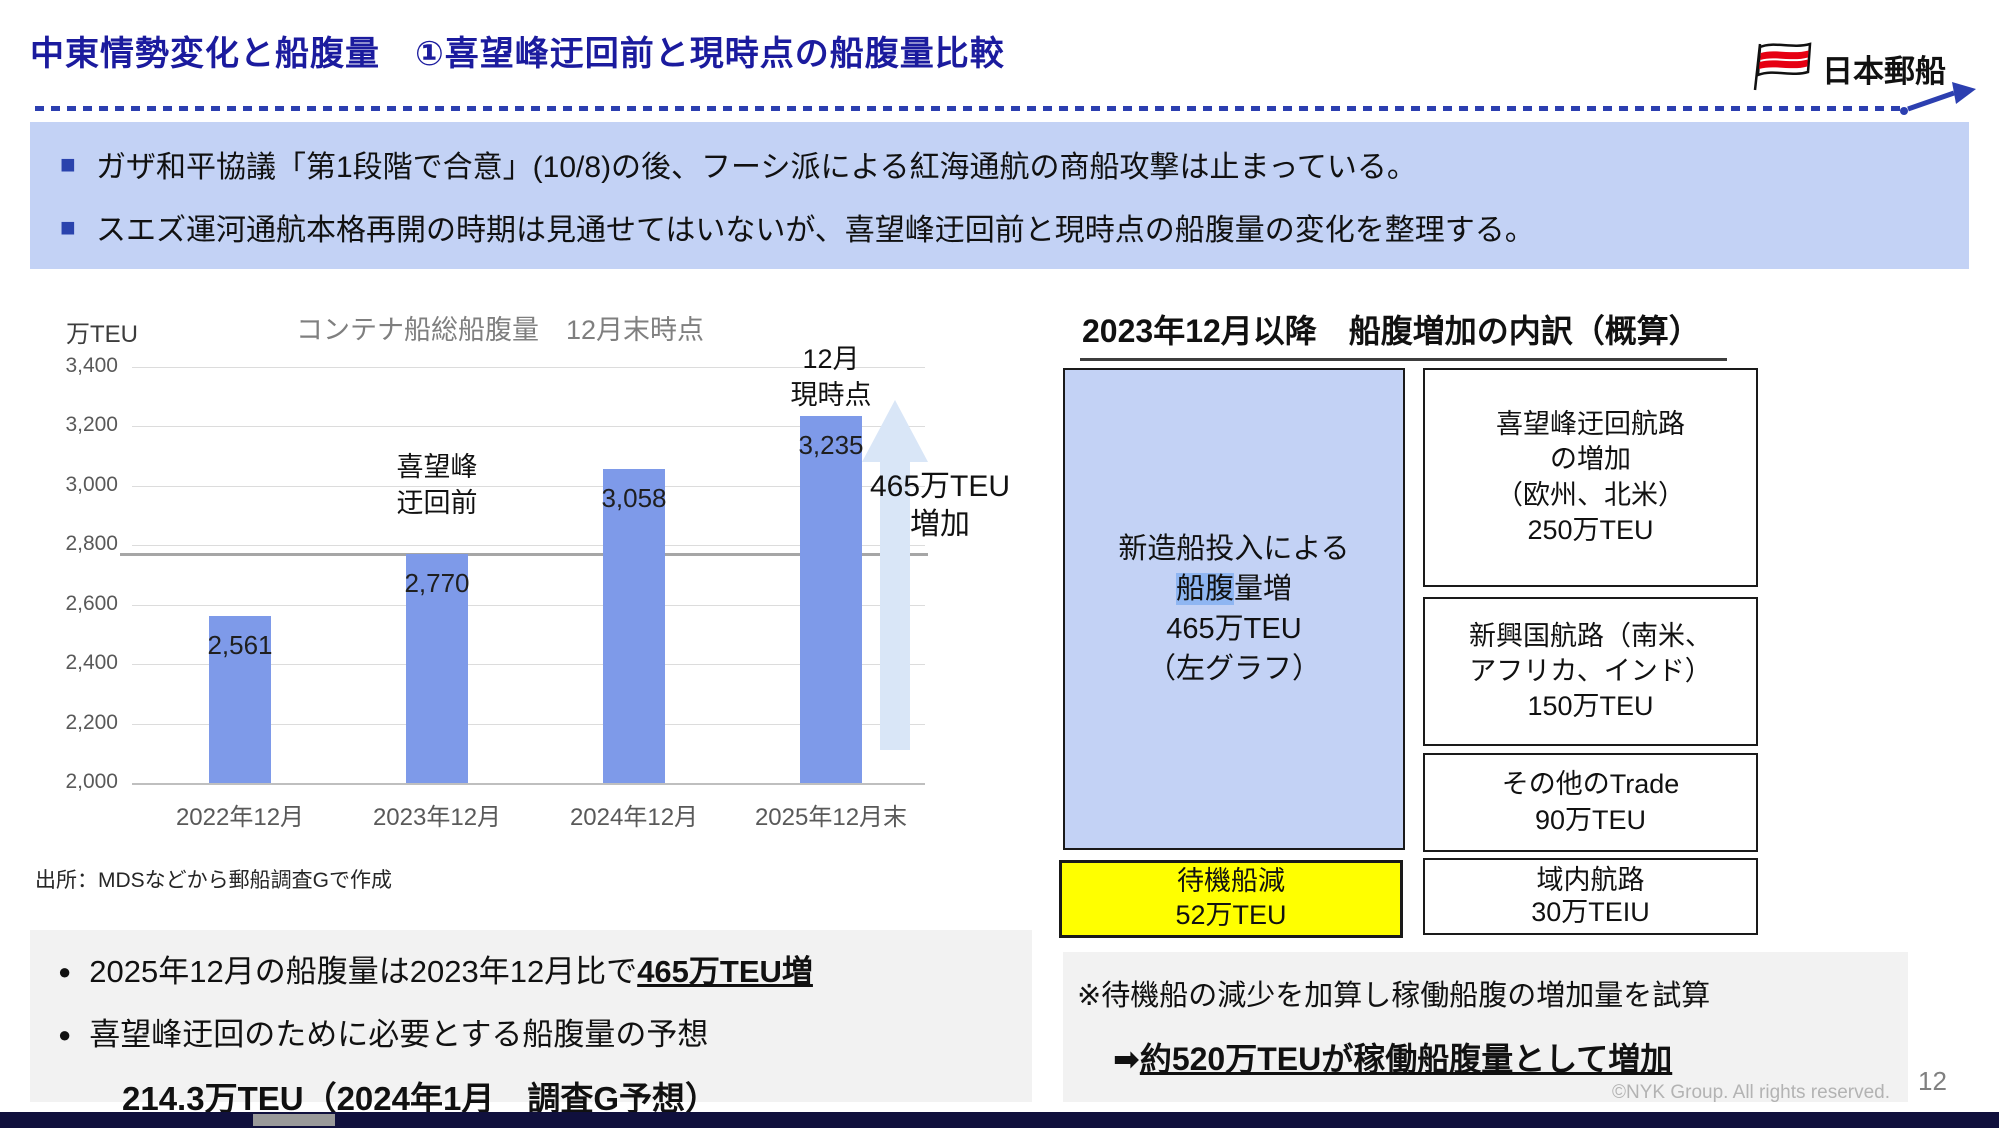 Image resolution: width=1999 pixels, height=1128 pixels. Describe the element at coordinates (634, 817) in the screenshot. I see `x-axis-label: 2024年12月` at that location.